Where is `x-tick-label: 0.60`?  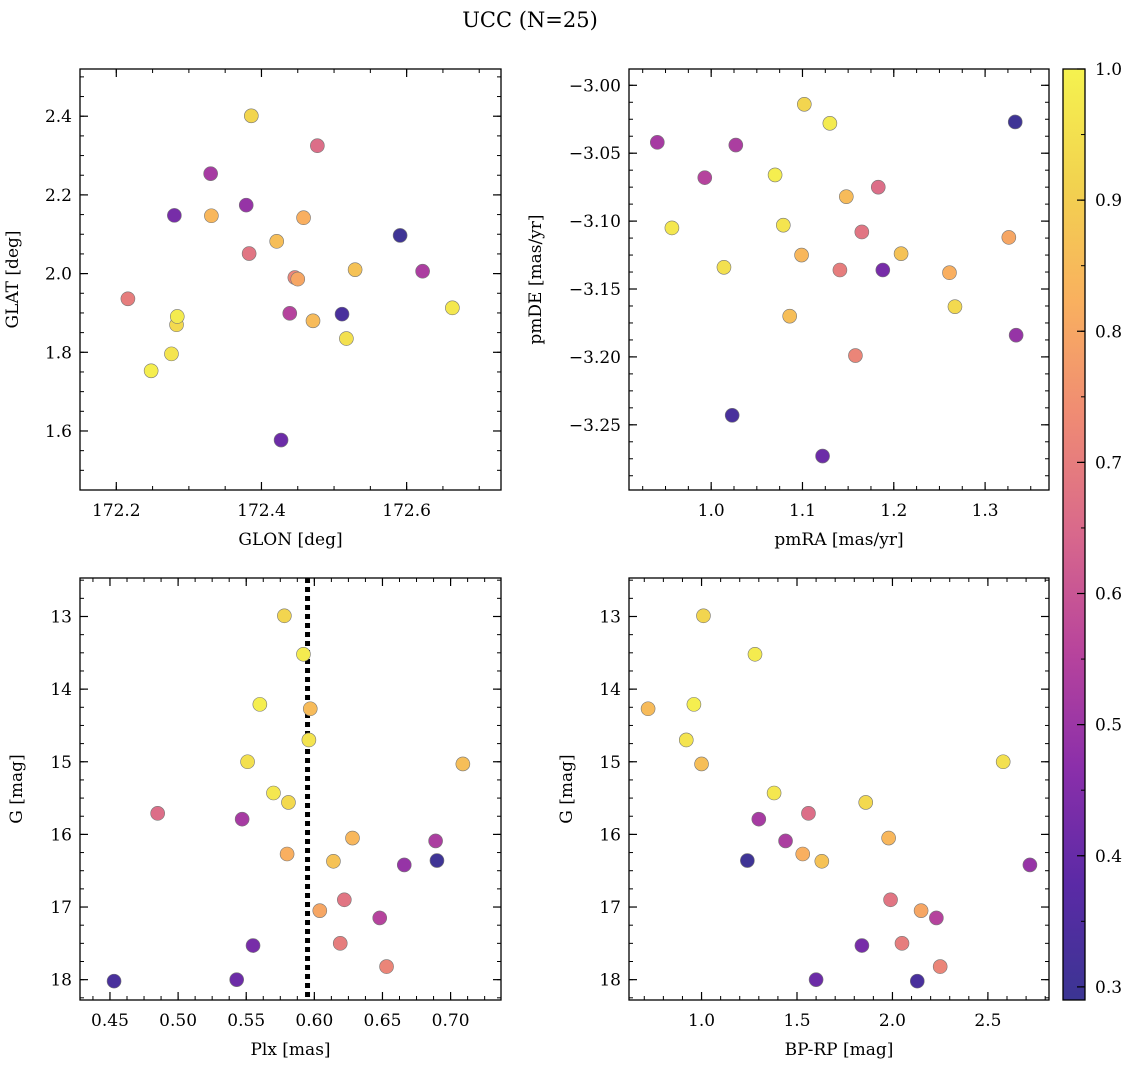
x-tick-label: 0.60 is located at coordinates (314, 1021).